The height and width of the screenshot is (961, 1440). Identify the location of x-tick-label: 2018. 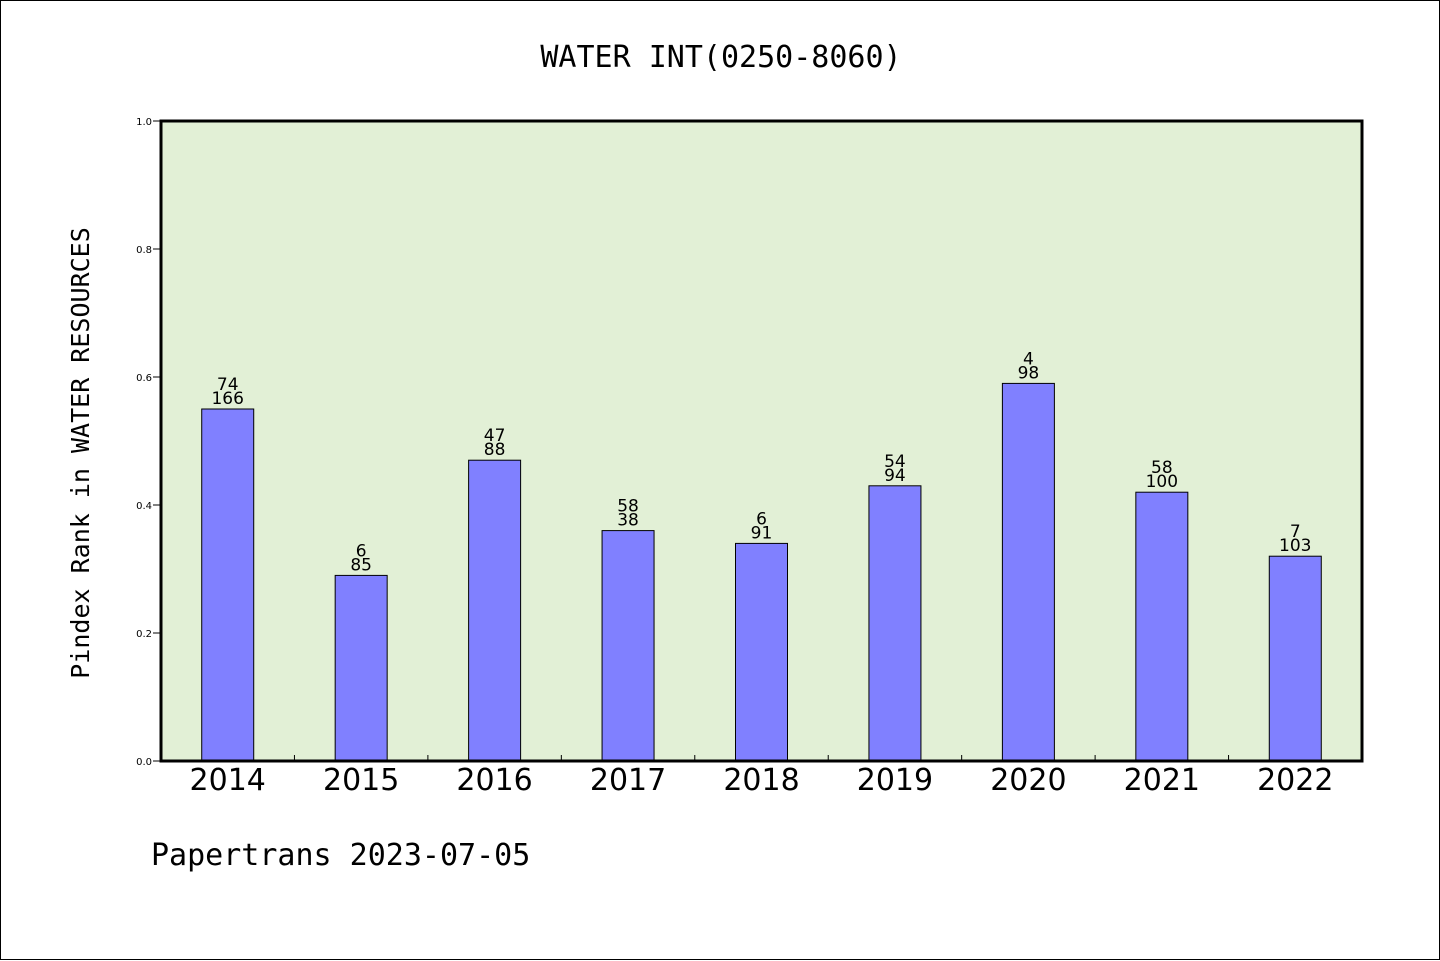
(761, 780).